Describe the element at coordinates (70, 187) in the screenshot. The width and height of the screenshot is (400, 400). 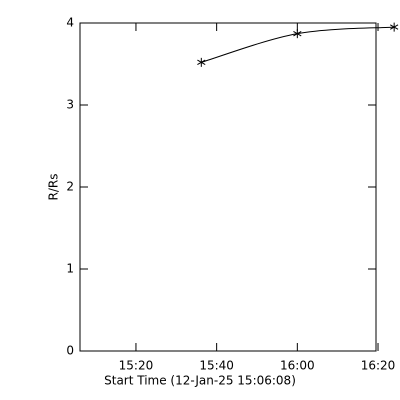
I see `y-tick-label: 2` at that location.